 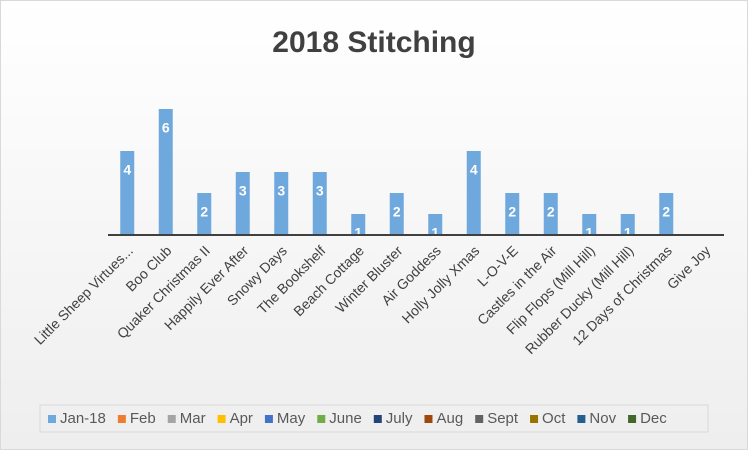 What do you see at coordinates (449, 418) in the screenshot?
I see `legend-label: Aug` at bounding box center [449, 418].